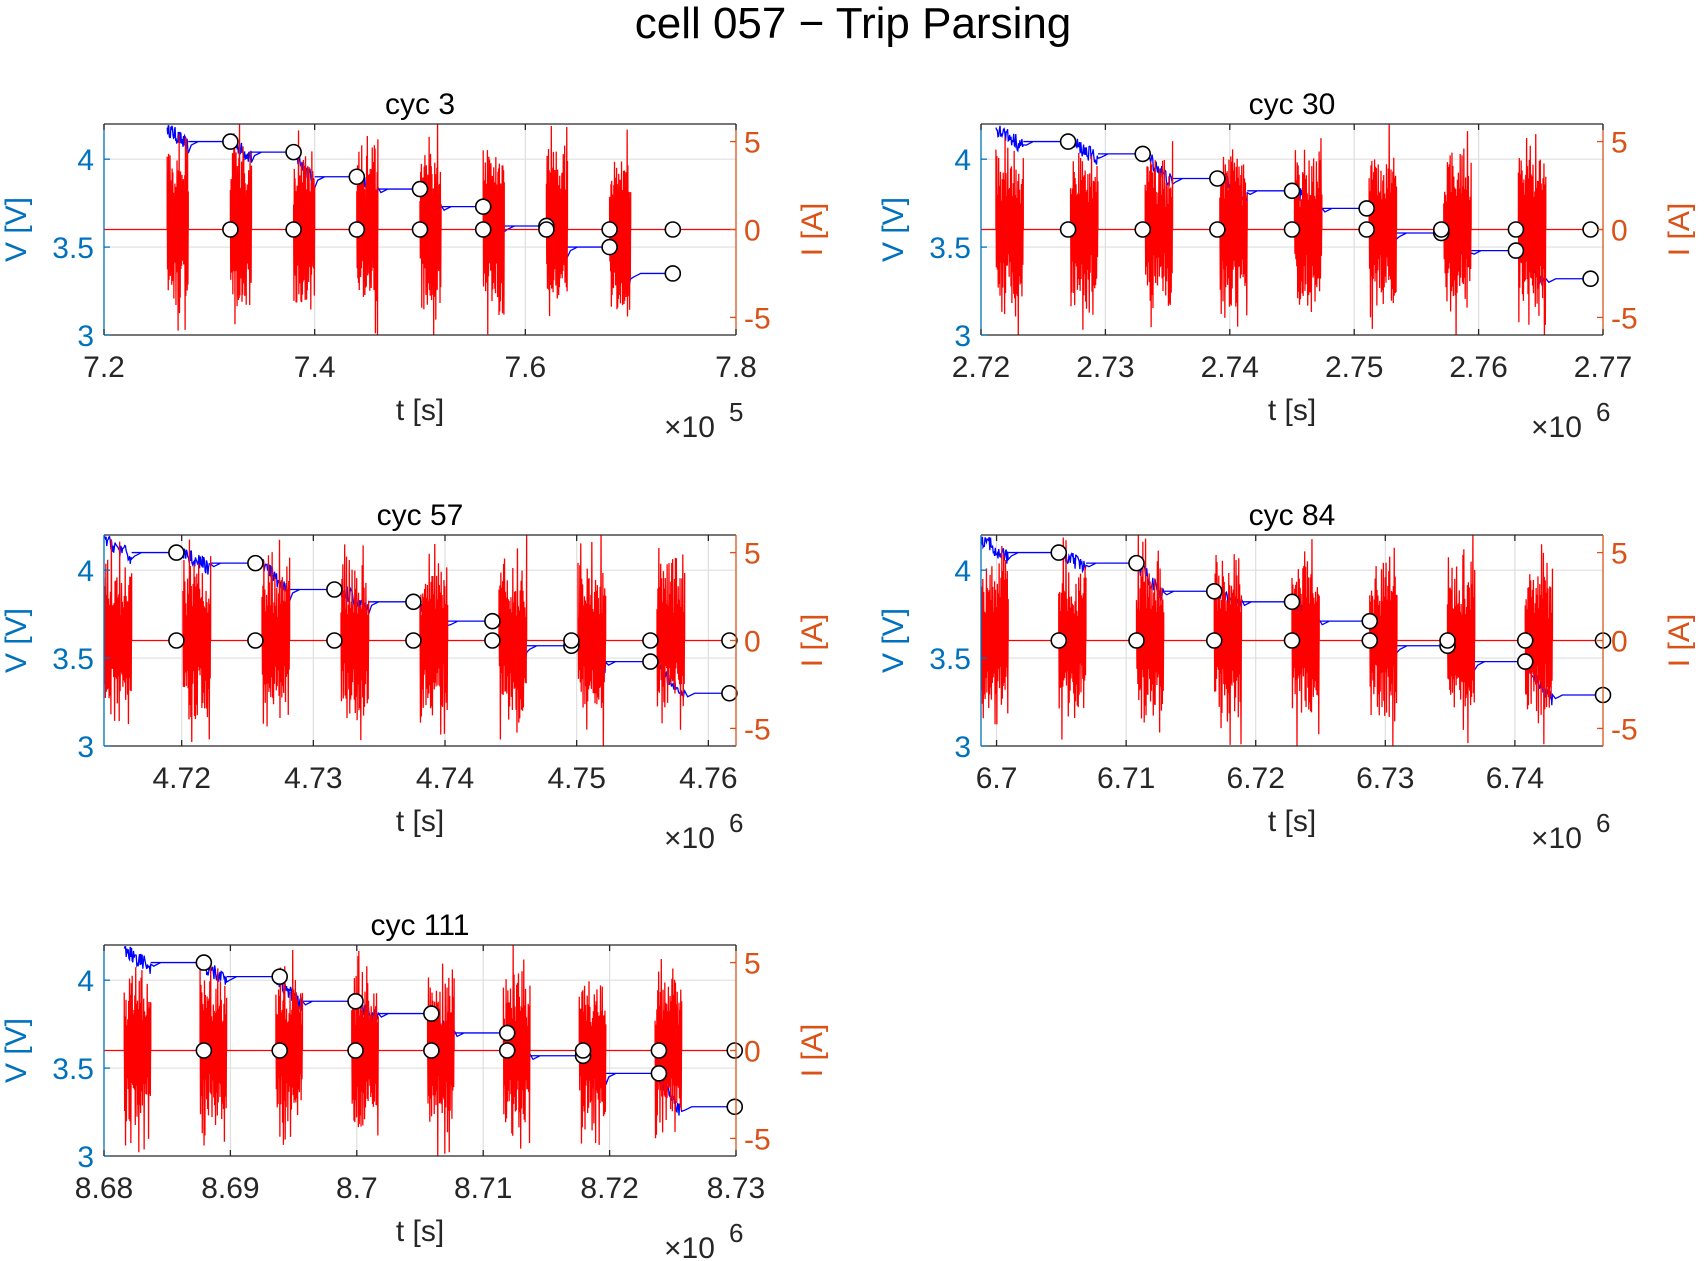 The image size is (1707, 1261). I want to click on x-tick-label: 2.75, so click(1354, 367).